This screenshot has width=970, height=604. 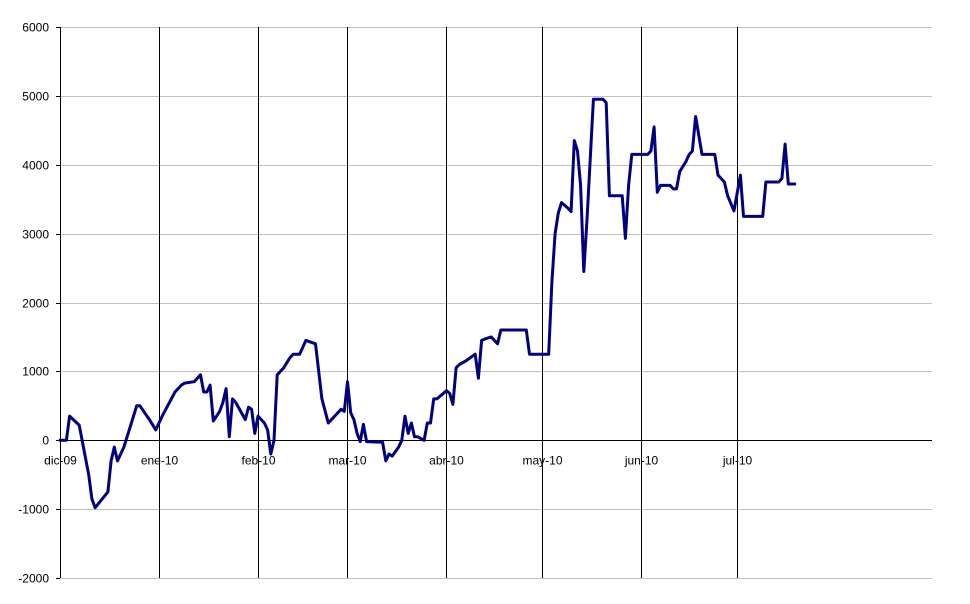 I want to click on x-tick-label: jun-10, so click(x=641, y=461).